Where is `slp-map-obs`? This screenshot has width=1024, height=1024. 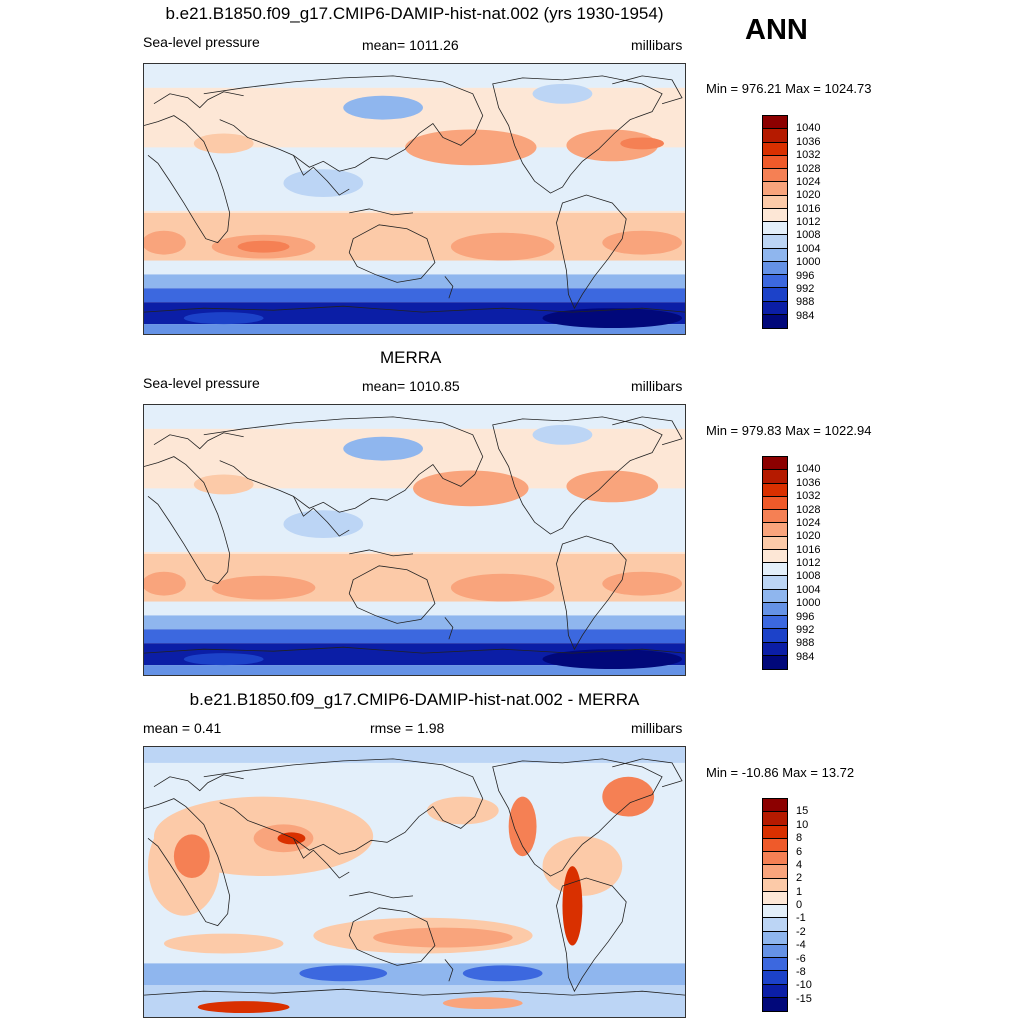 slp-map-obs is located at coordinates (414, 540).